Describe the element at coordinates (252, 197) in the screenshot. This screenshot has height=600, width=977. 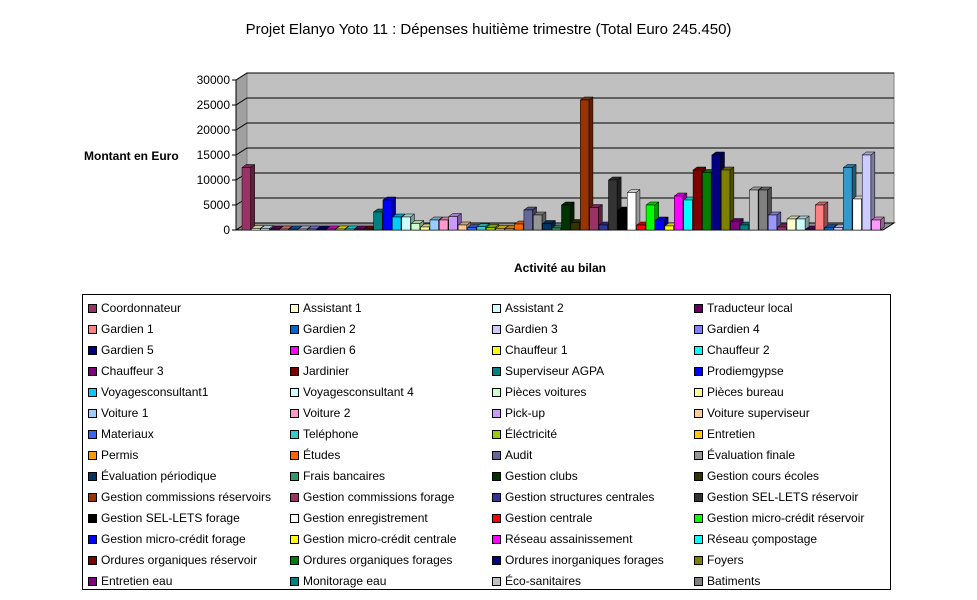
I see `bar-side` at that location.